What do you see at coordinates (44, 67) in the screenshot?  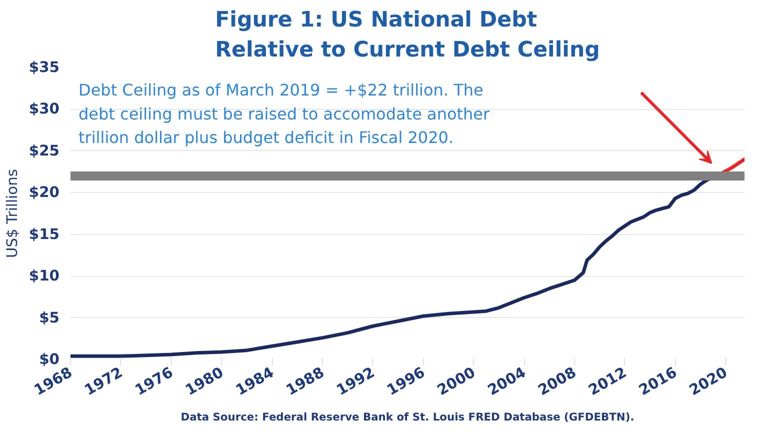 I see `y-tick-label: $35` at bounding box center [44, 67].